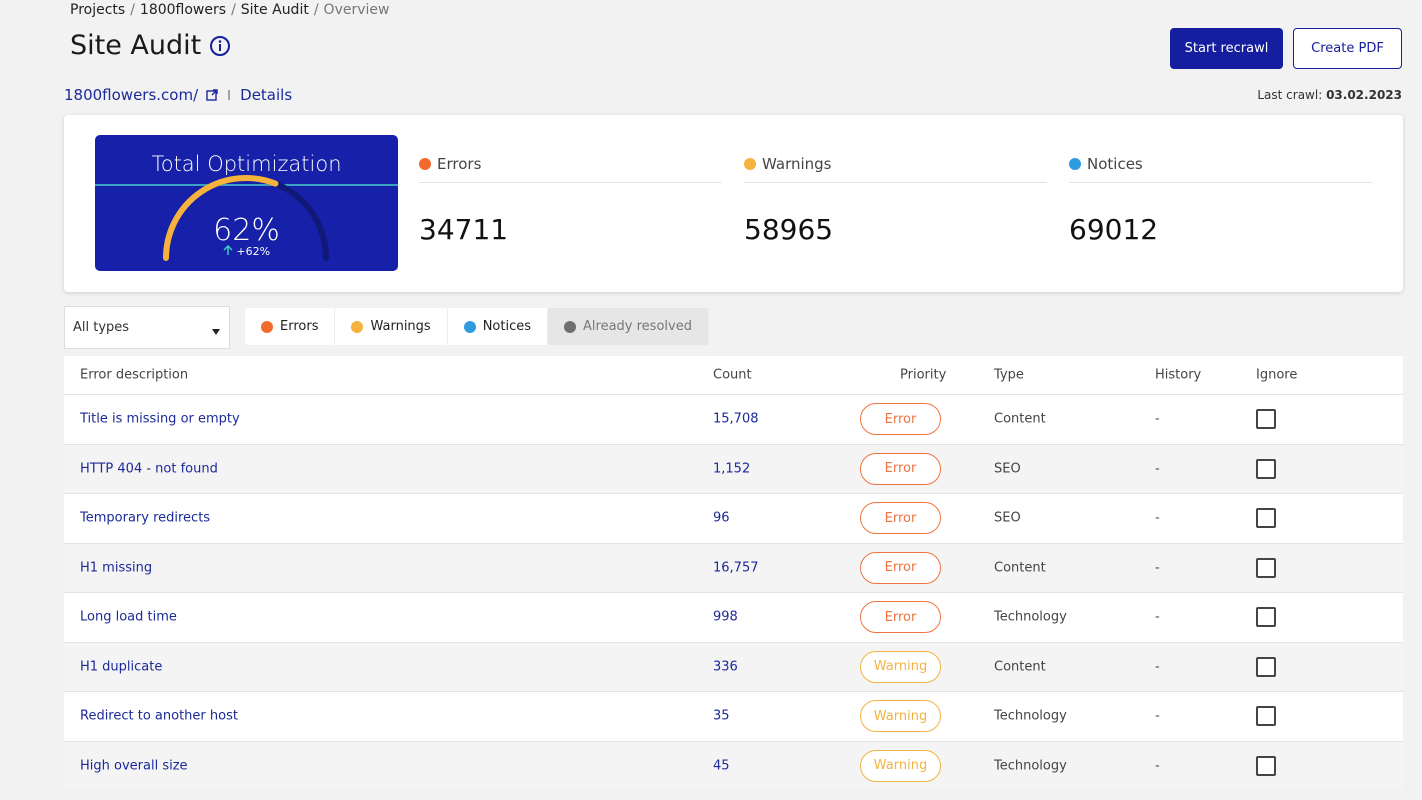 Image resolution: width=1422 pixels, height=800 pixels. I want to click on column-header: Type, so click(1009, 375).